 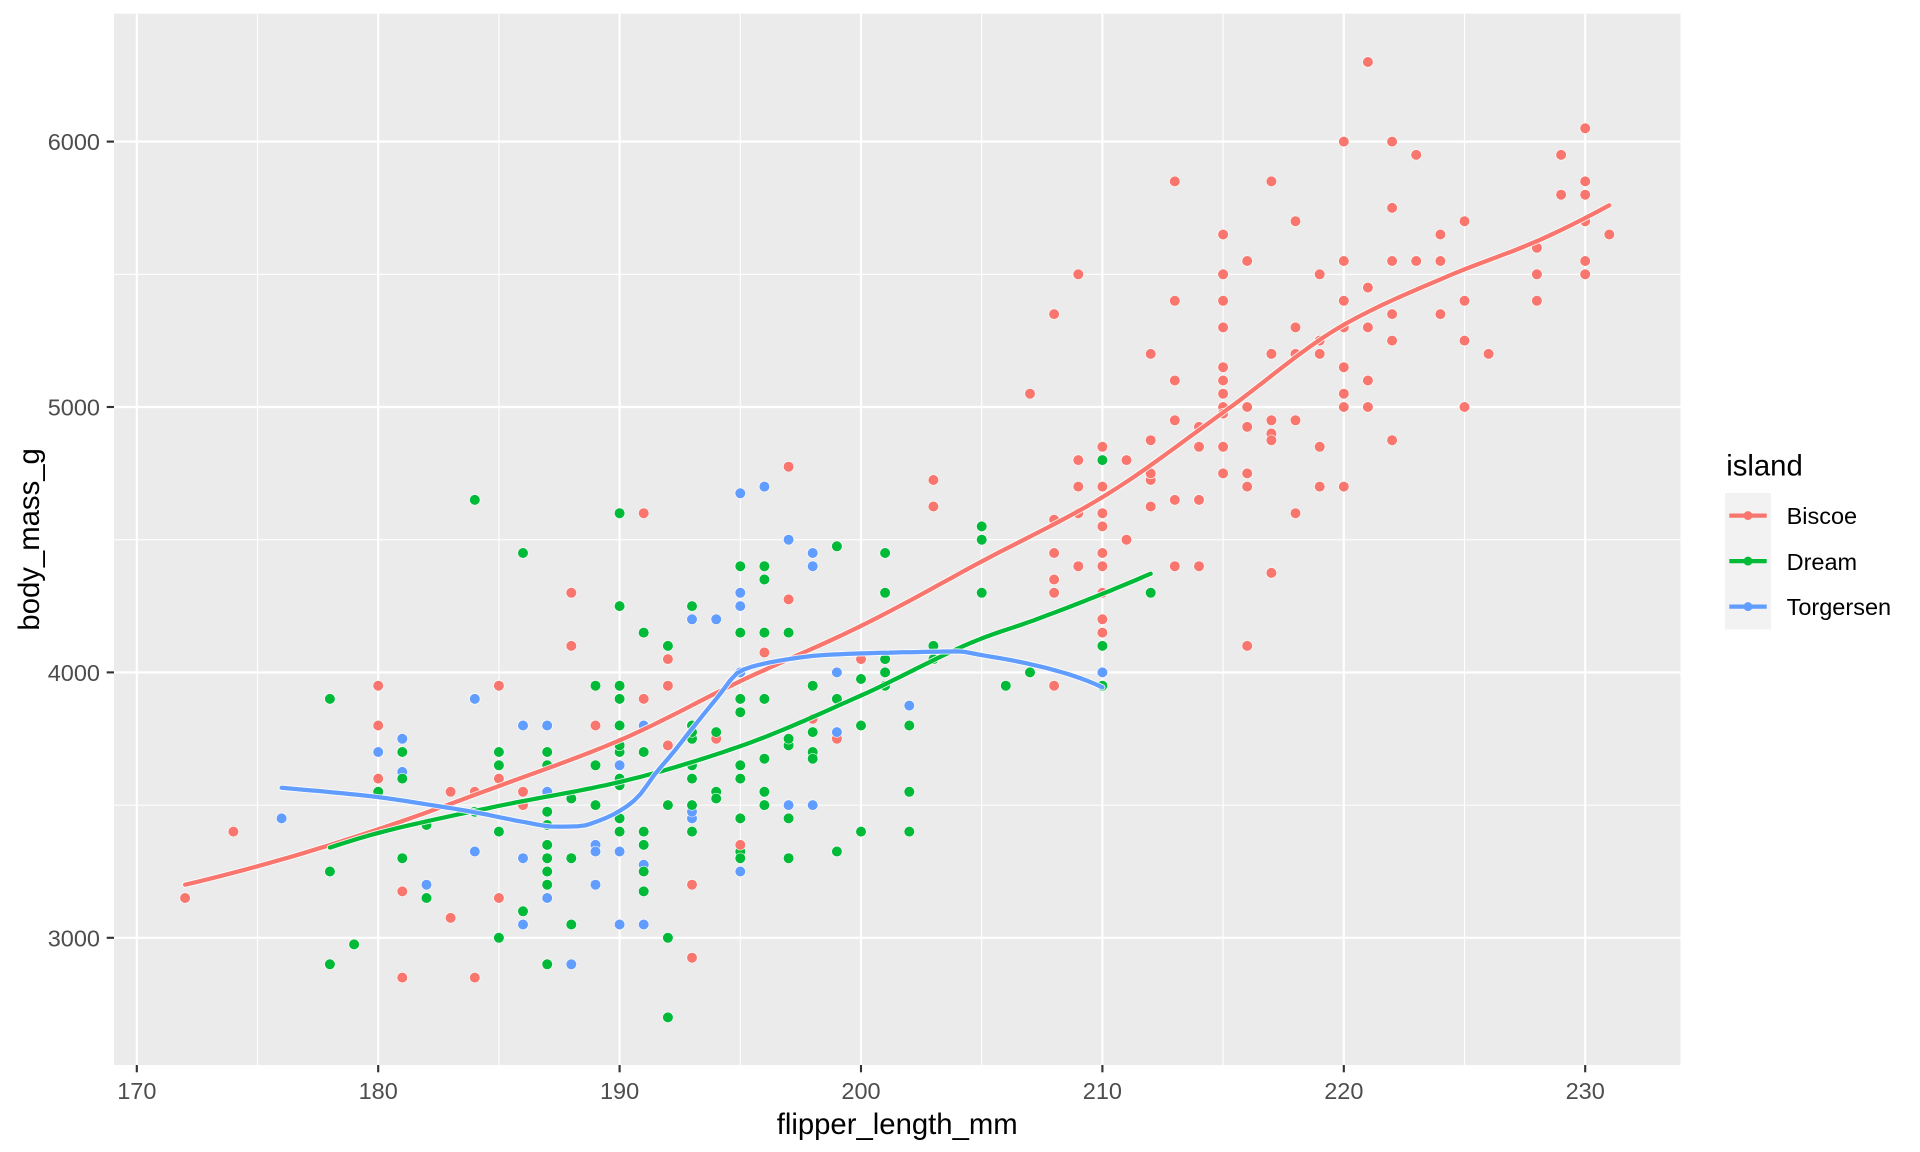 I want to click on svg-text: 200, so click(x=860, y=1091).